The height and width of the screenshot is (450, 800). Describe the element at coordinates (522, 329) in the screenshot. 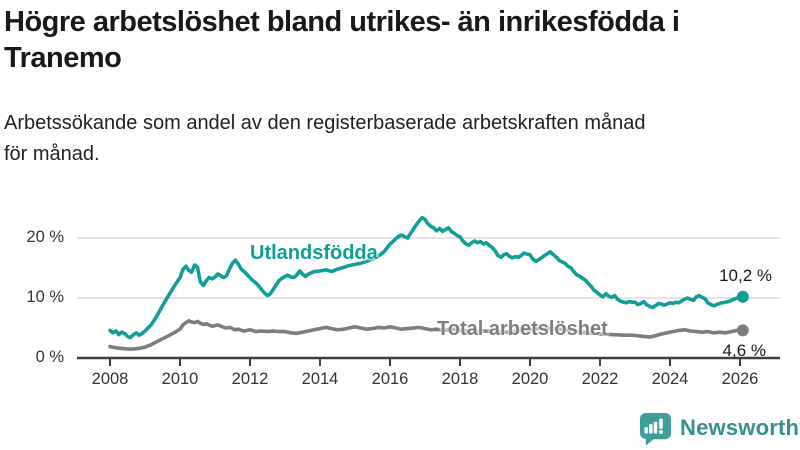

I see `series-label-total-arbetsloshet: Total arbetslöshet` at that location.